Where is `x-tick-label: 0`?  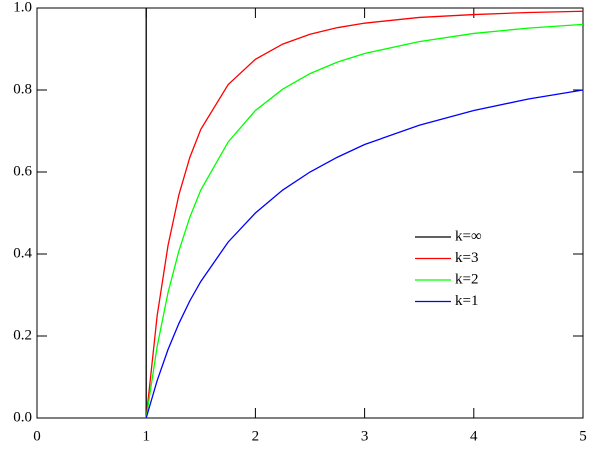 x-tick-label: 0 is located at coordinates (37, 436).